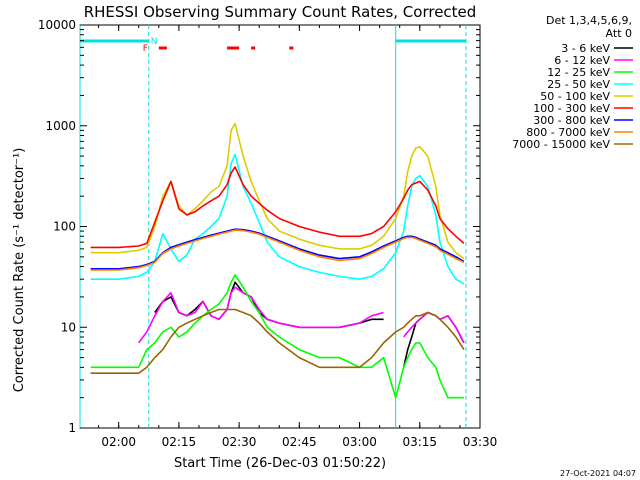 This screenshot has width=640, height=480. I want to click on legend-entry-label: 7000 - 15000 keV, so click(561, 144).